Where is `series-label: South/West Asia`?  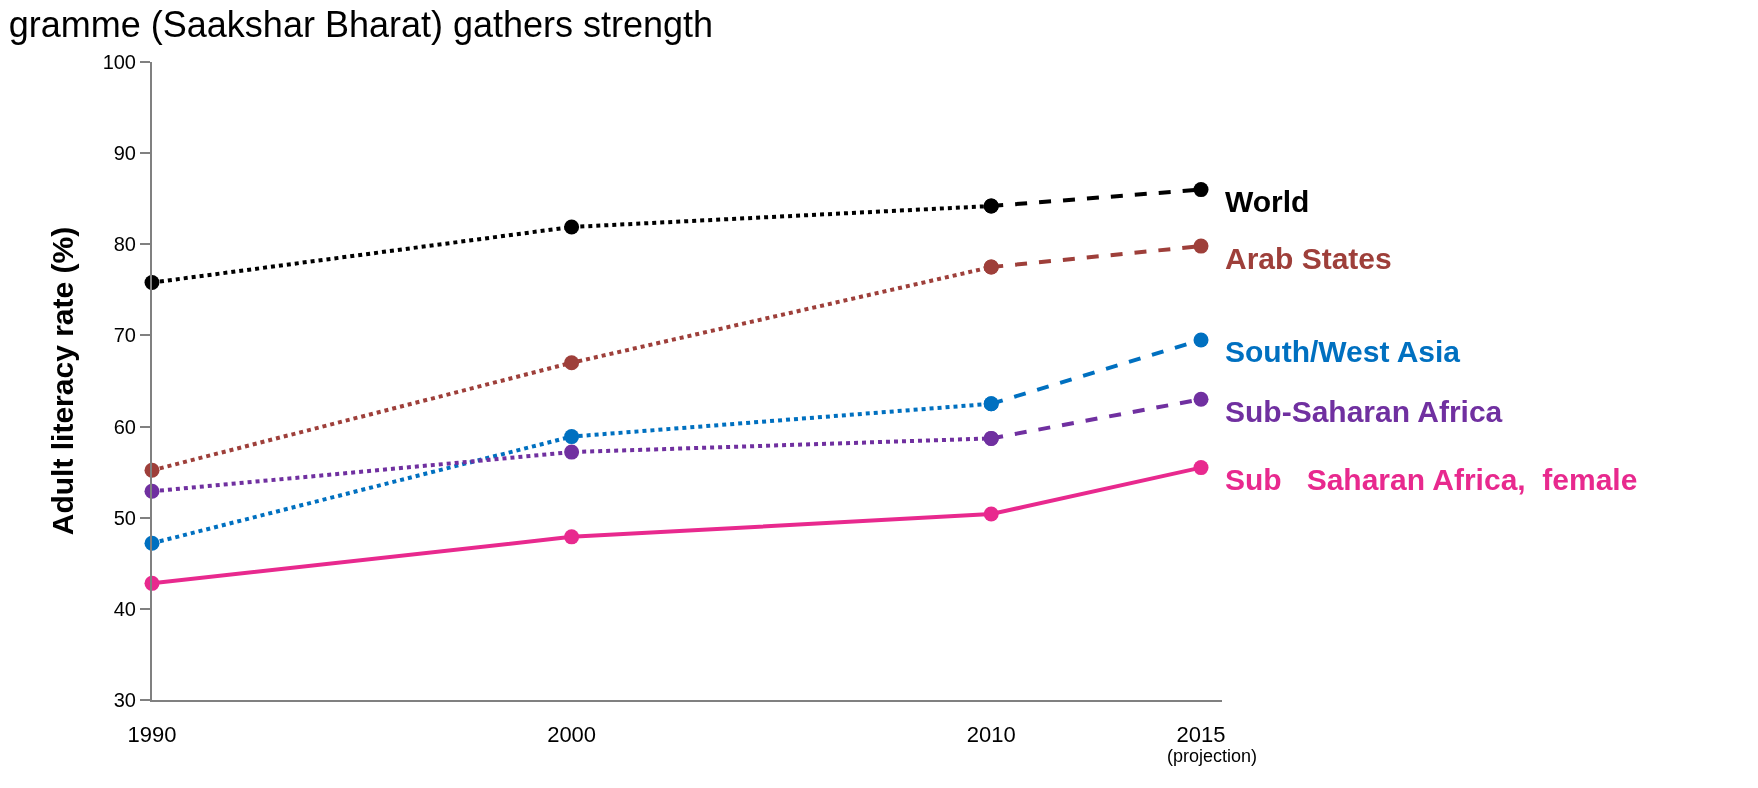 series-label: South/West Asia is located at coordinates (1343, 351).